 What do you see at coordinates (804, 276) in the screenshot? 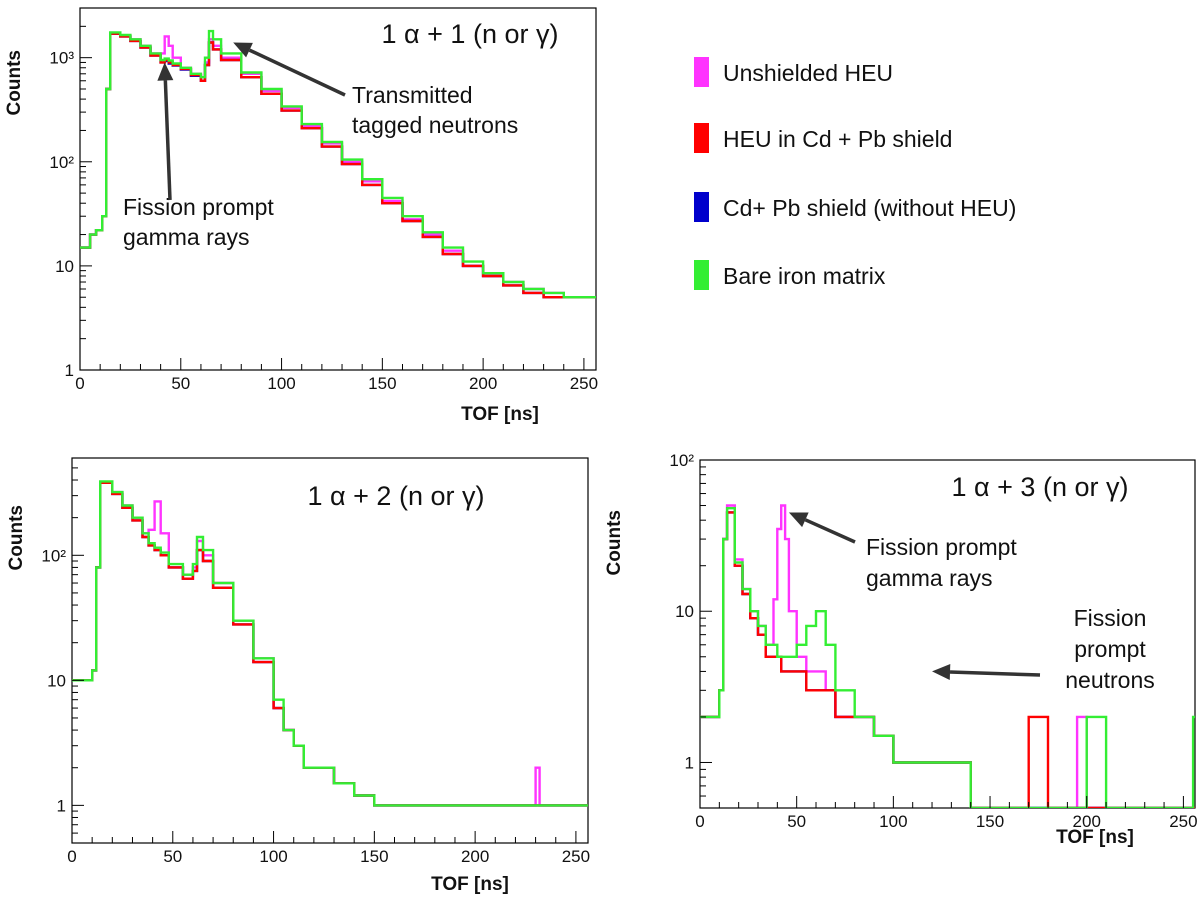
I see `legend-label: Bare iron matrix` at bounding box center [804, 276].